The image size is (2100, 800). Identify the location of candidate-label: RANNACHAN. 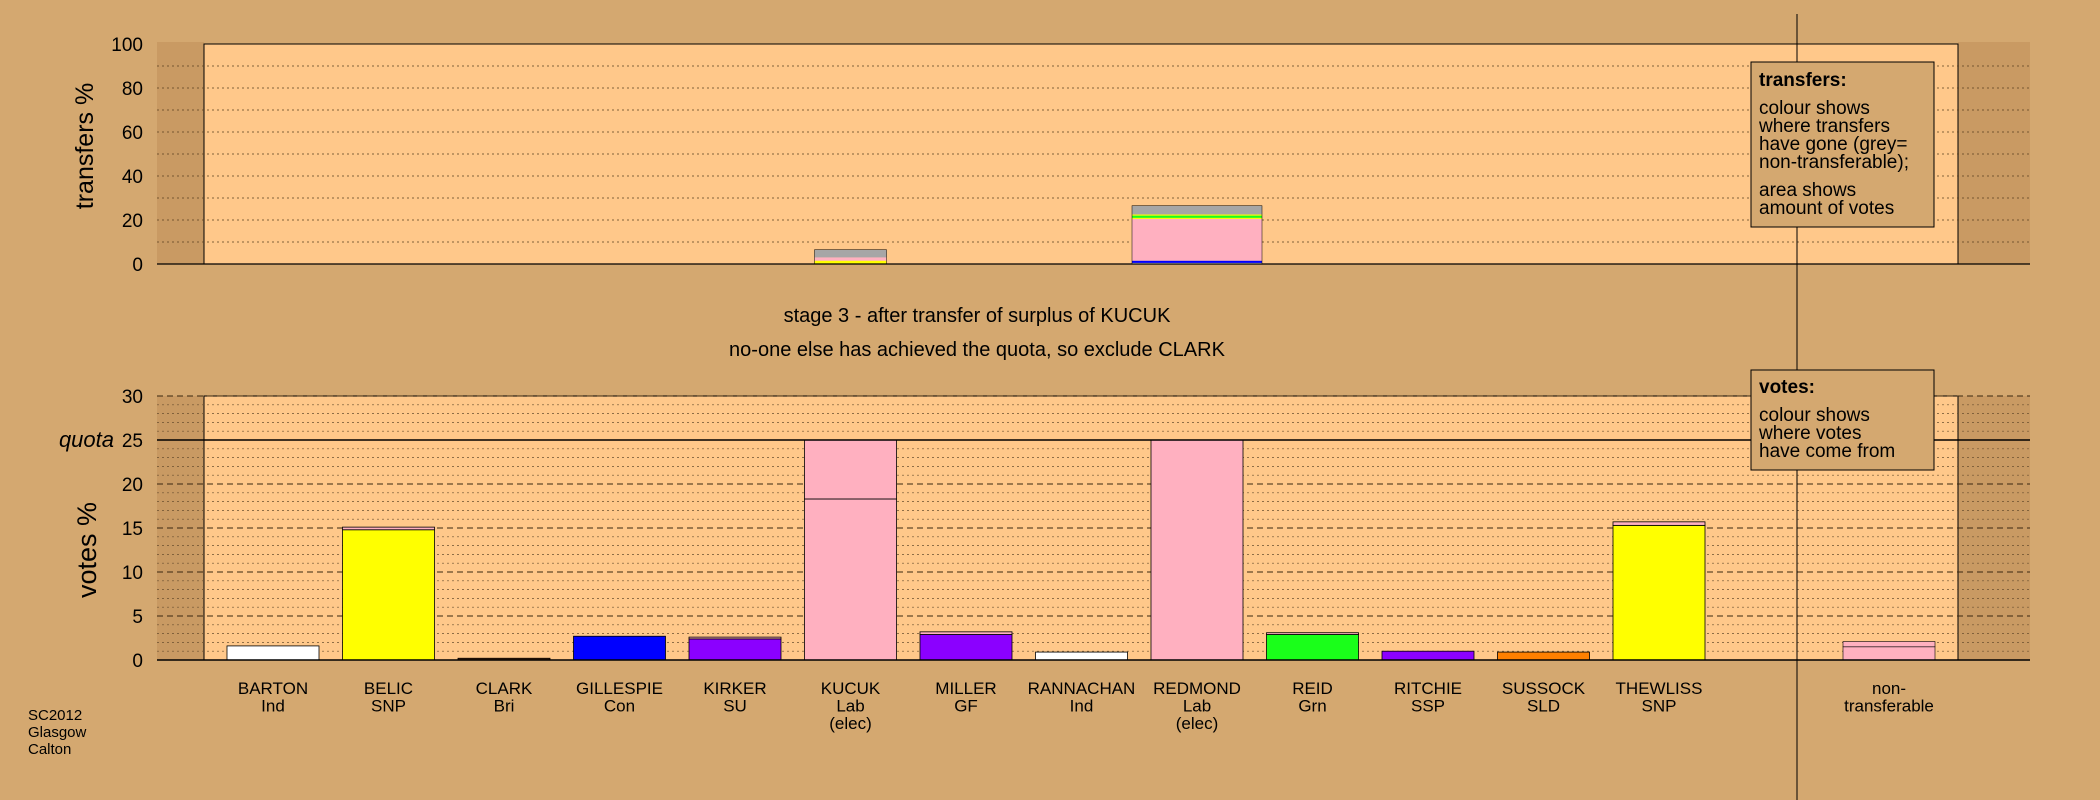
(1082, 688).